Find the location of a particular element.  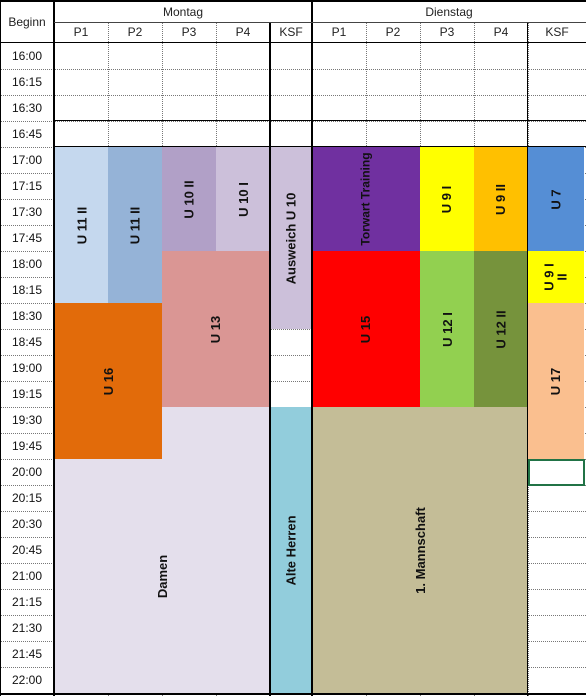

di-p12-torwart: Torwart Training is located at coordinates (366, 199).